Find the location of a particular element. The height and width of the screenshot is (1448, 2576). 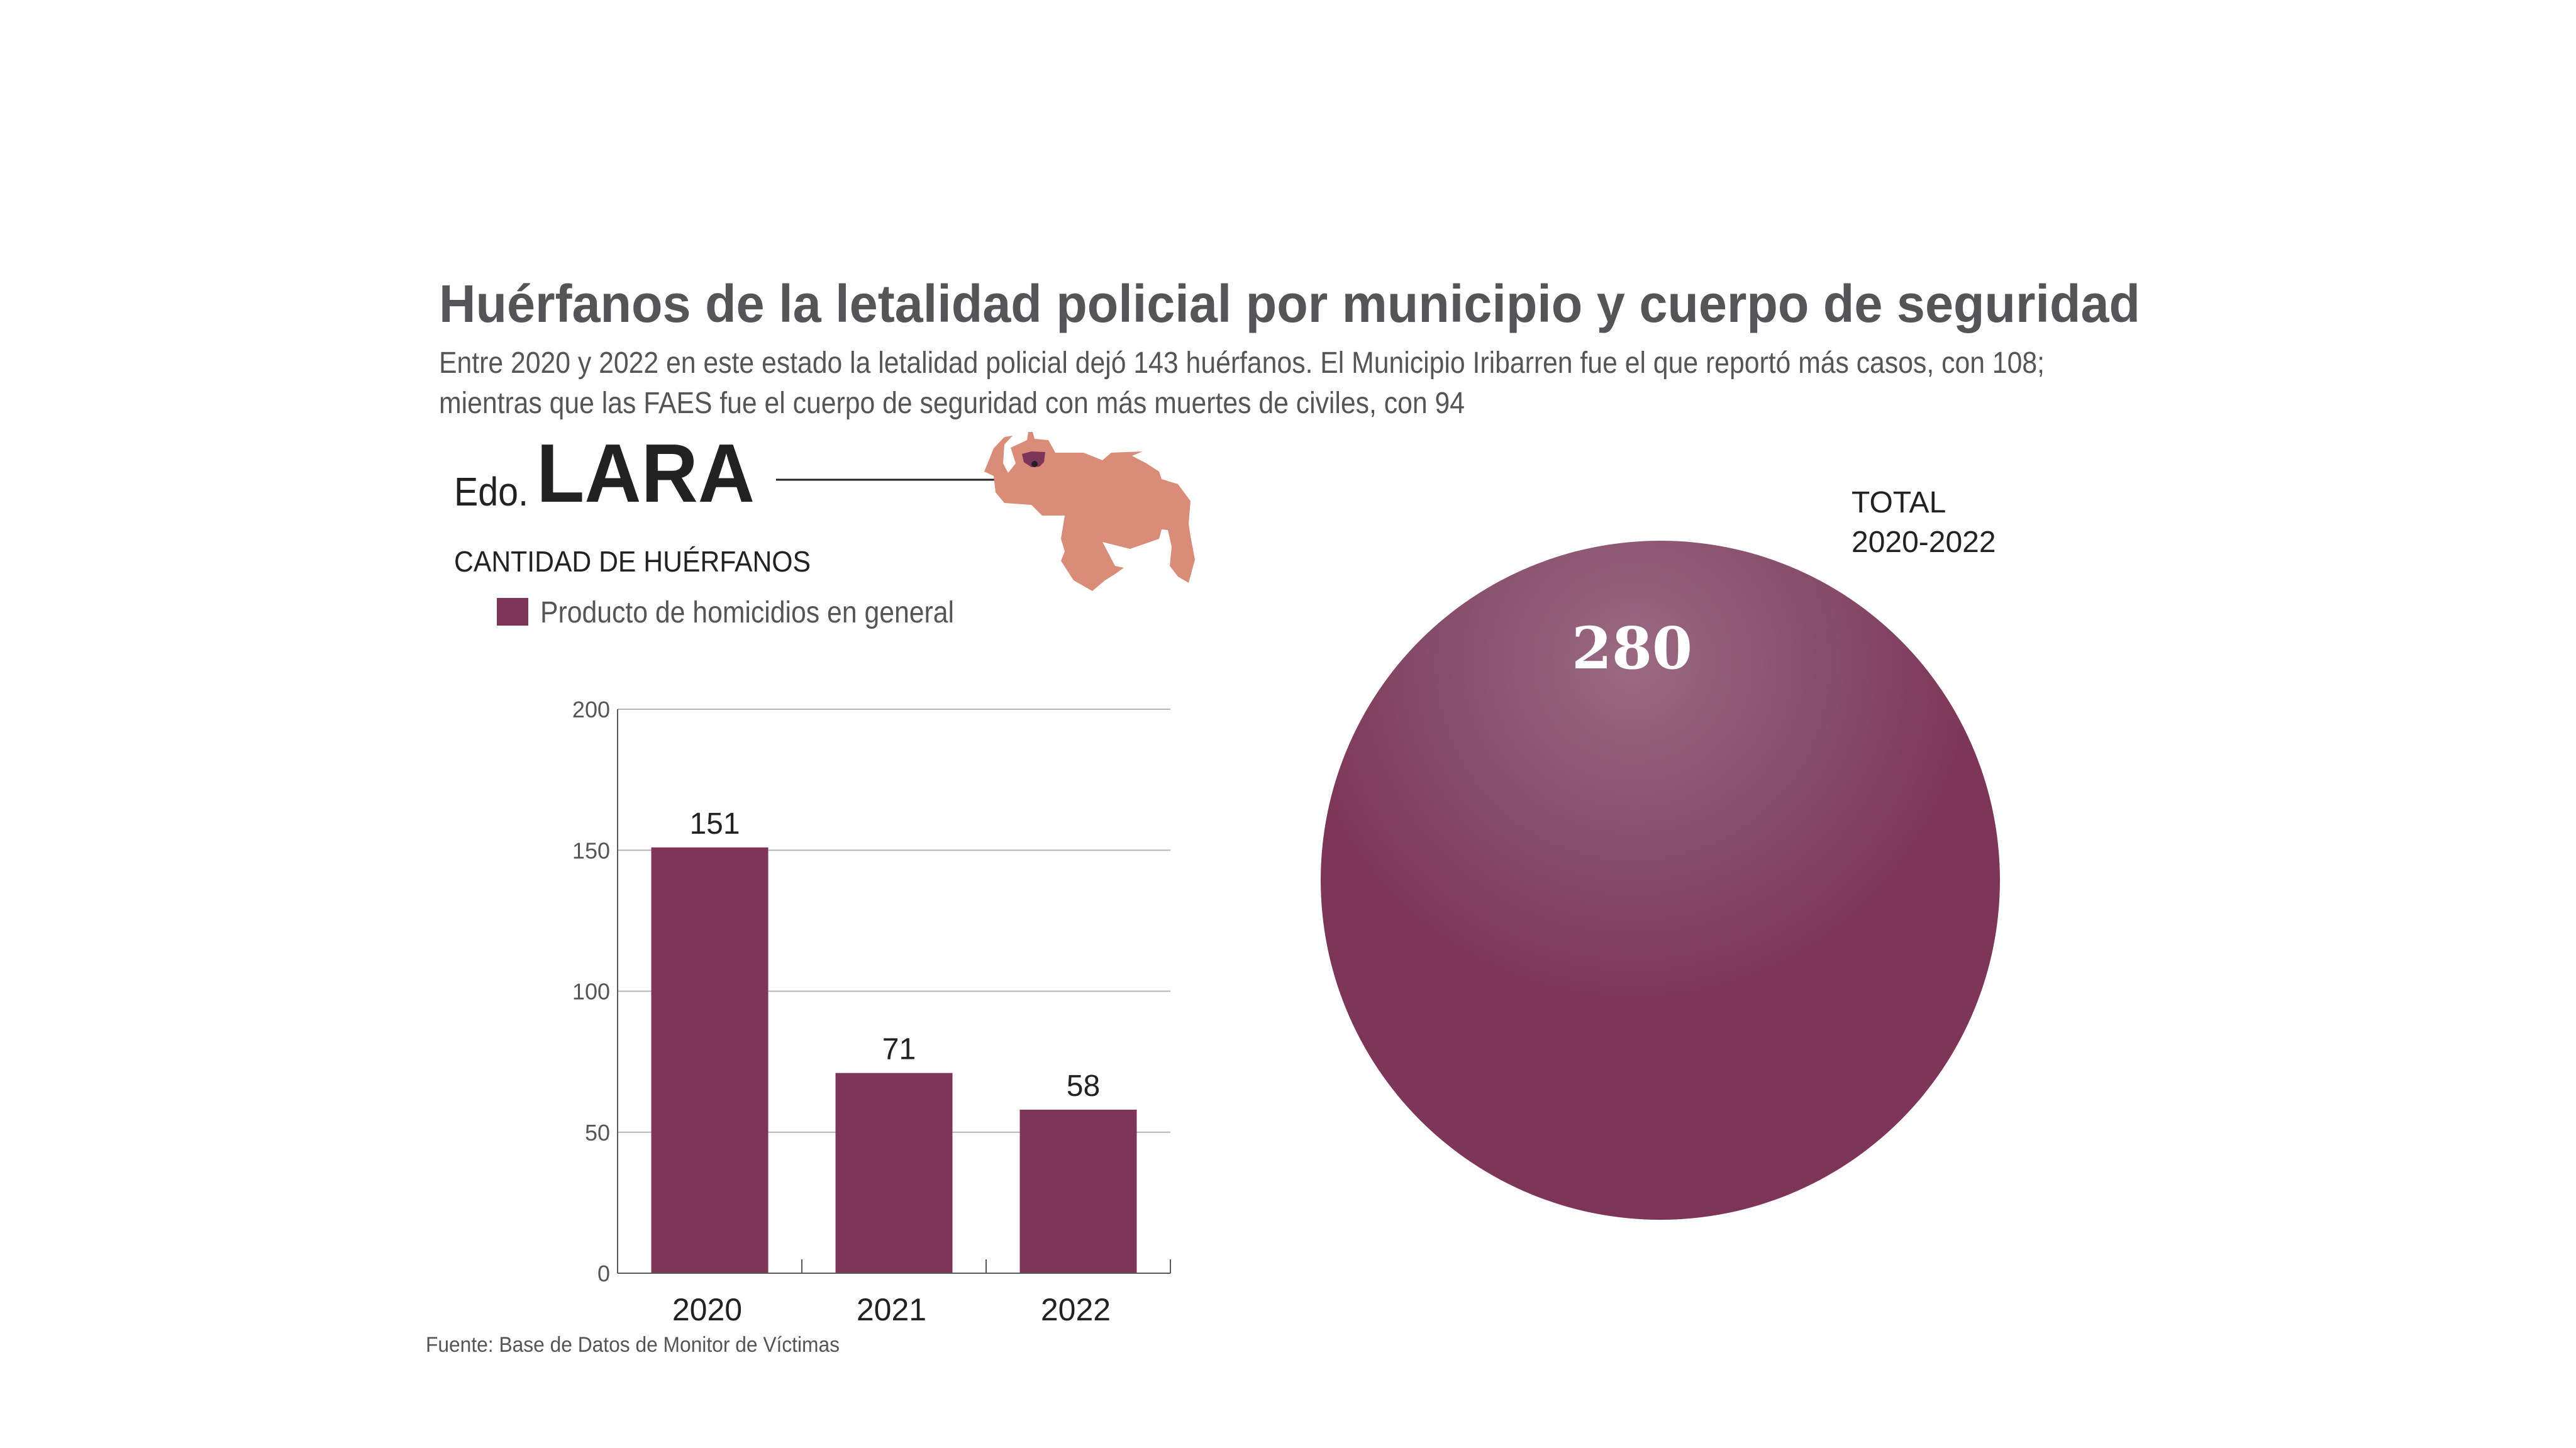

bar-value-label: 151 is located at coordinates (714, 824).